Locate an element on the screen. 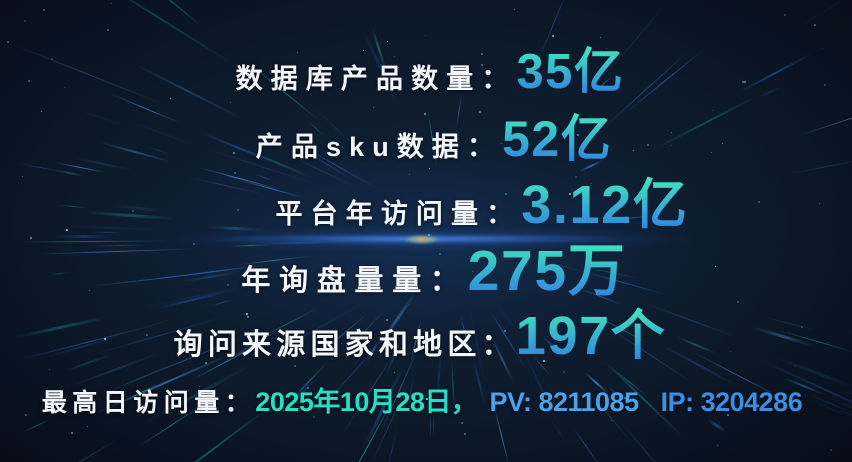 This screenshot has height=462, width=852. footer-label: 最高日访问量： is located at coordinates (148, 403).